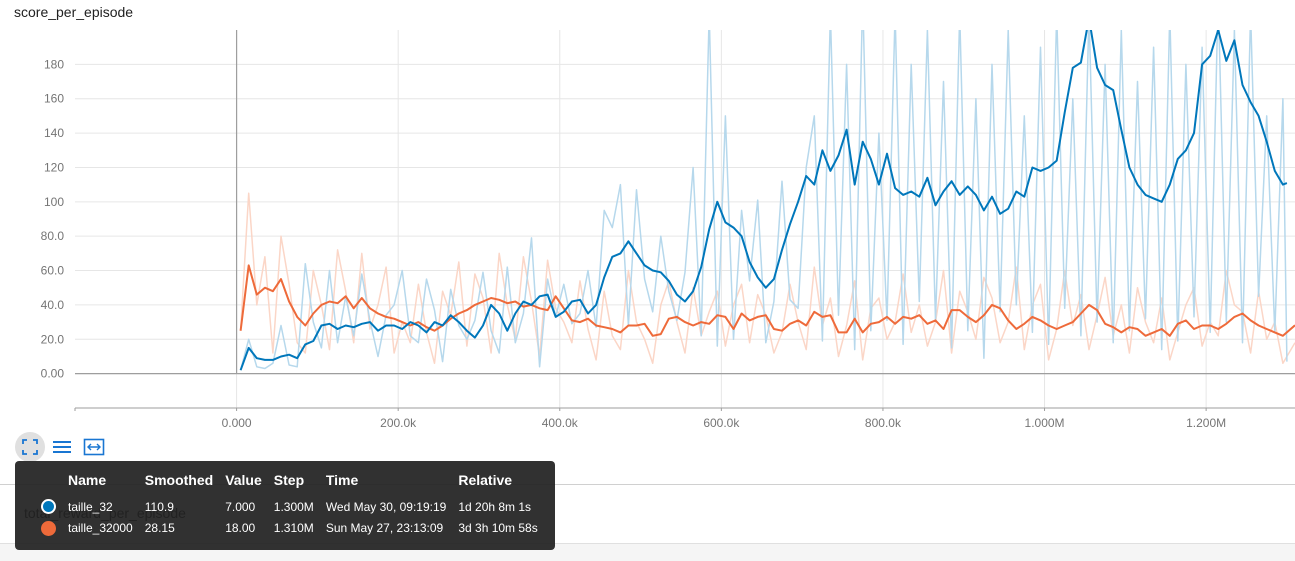  What do you see at coordinates (293, 506) in the screenshot?
I see `series-step: 1.300M` at bounding box center [293, 506].